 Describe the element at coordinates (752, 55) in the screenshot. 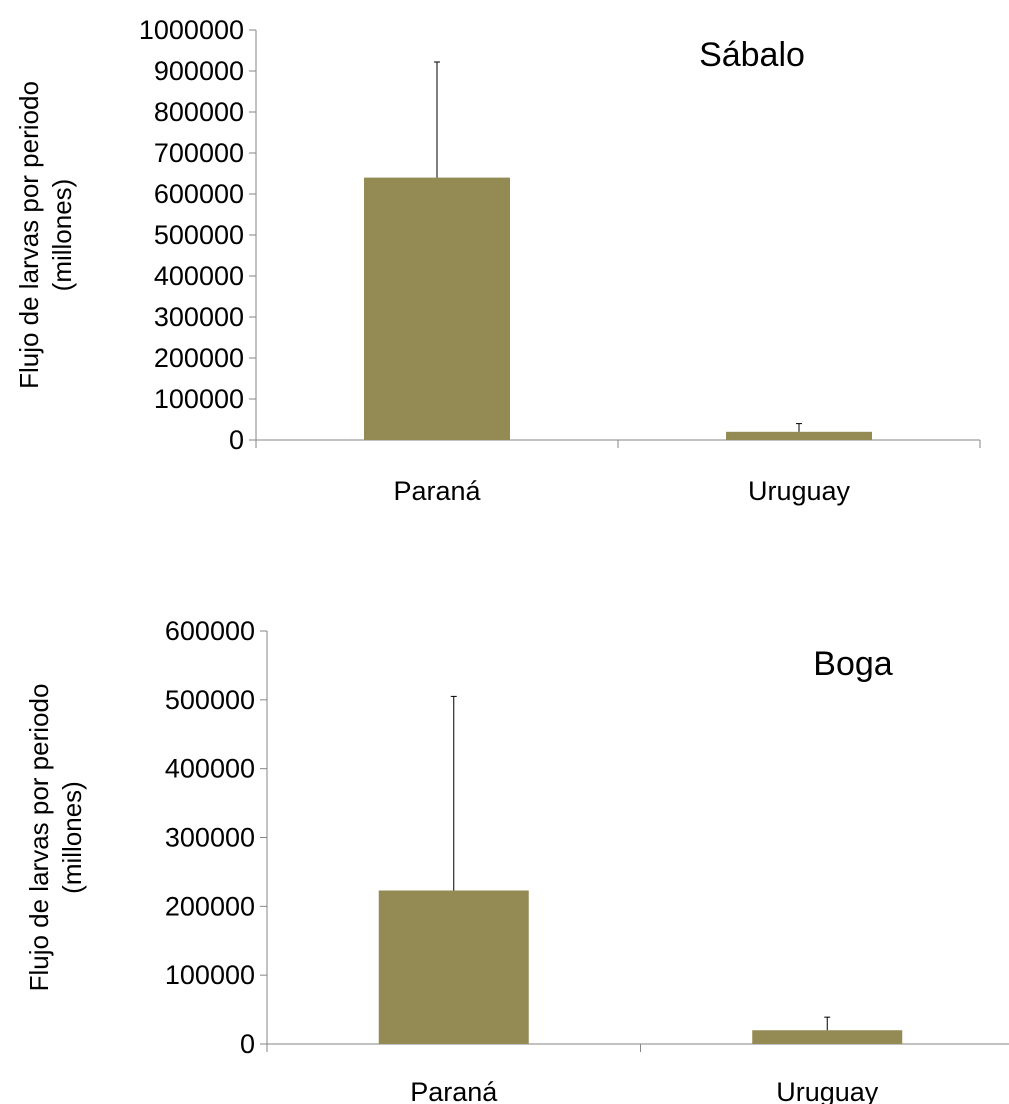

I see `species-label: Sábalo` at that location.